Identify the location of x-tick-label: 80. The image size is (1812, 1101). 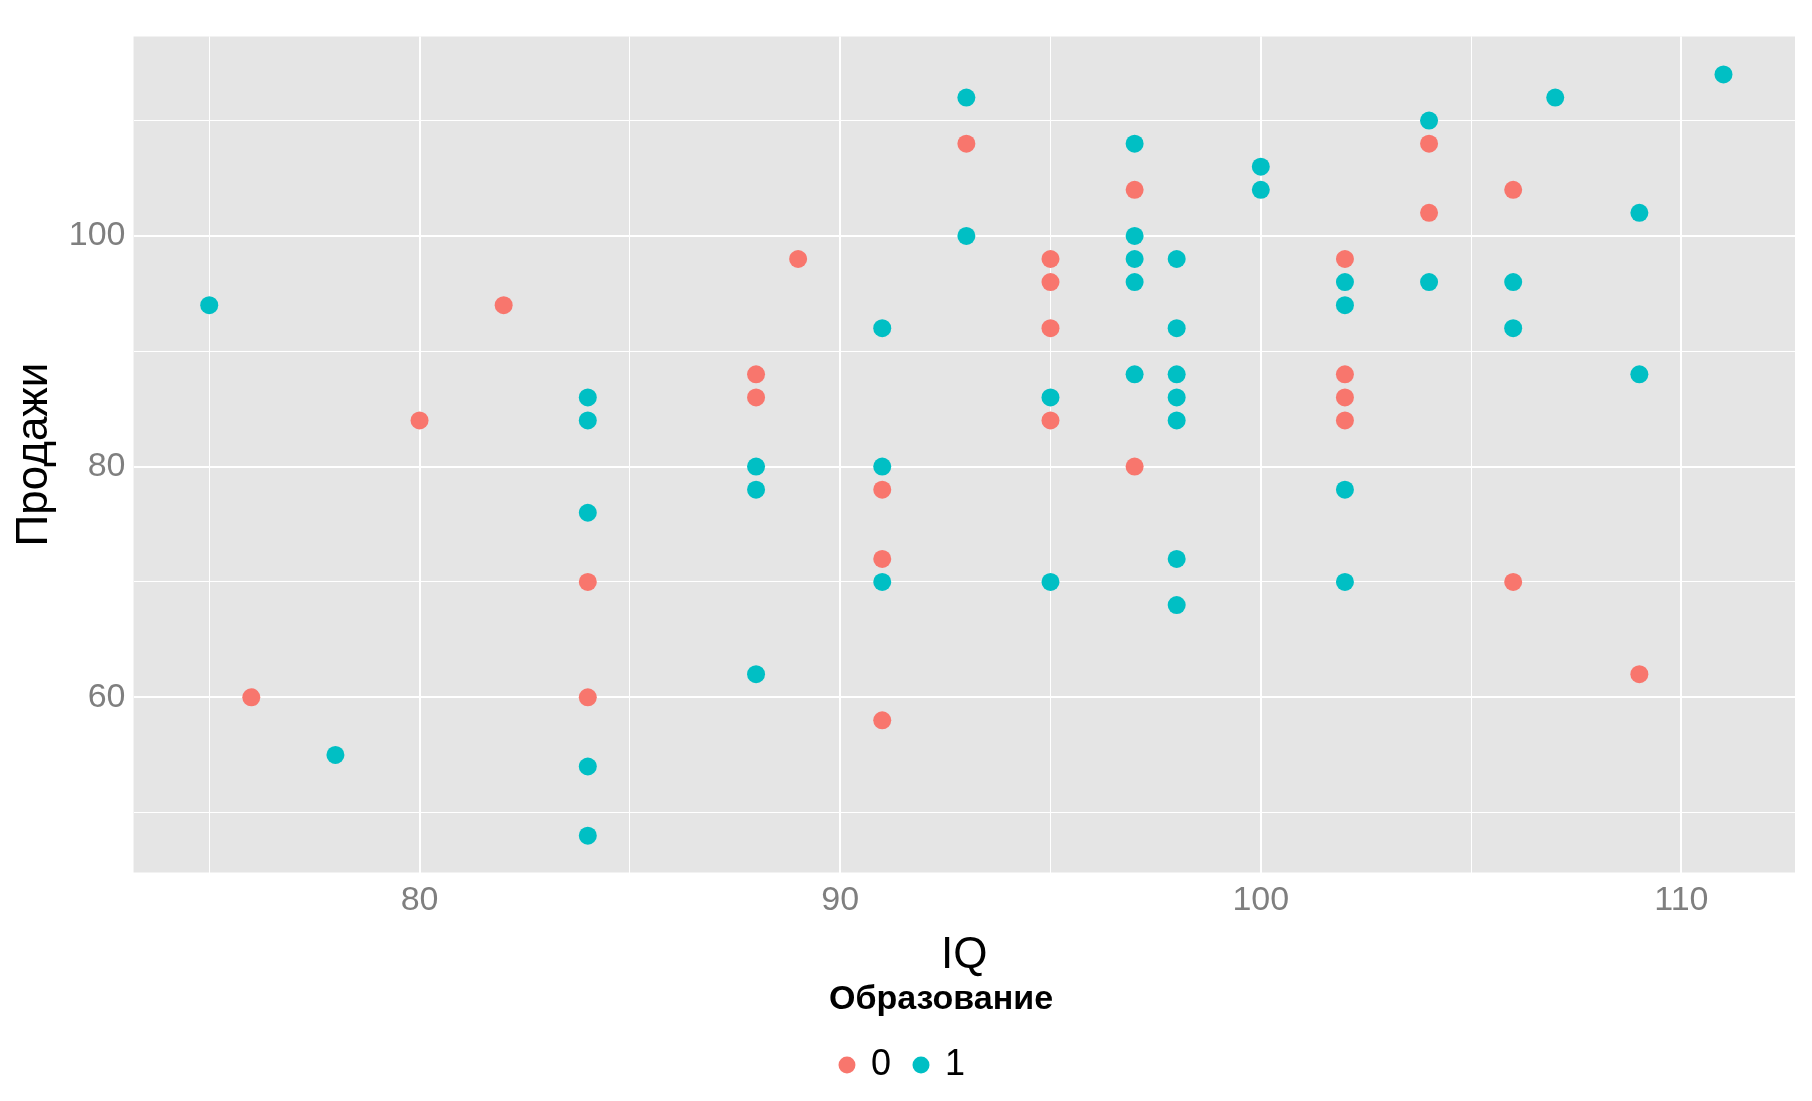
(419, 898).